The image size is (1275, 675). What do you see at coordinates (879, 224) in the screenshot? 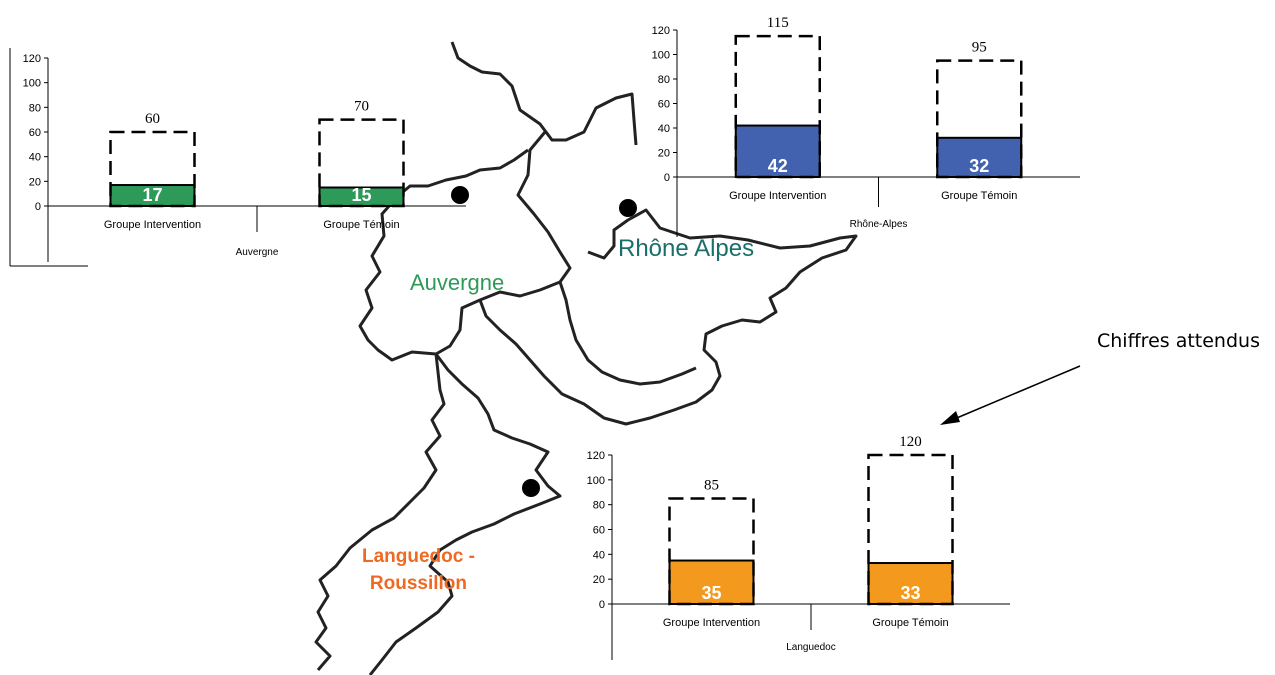
I see `x-axis-title: Rhône-Alpes` at bounding box center [879, 224].